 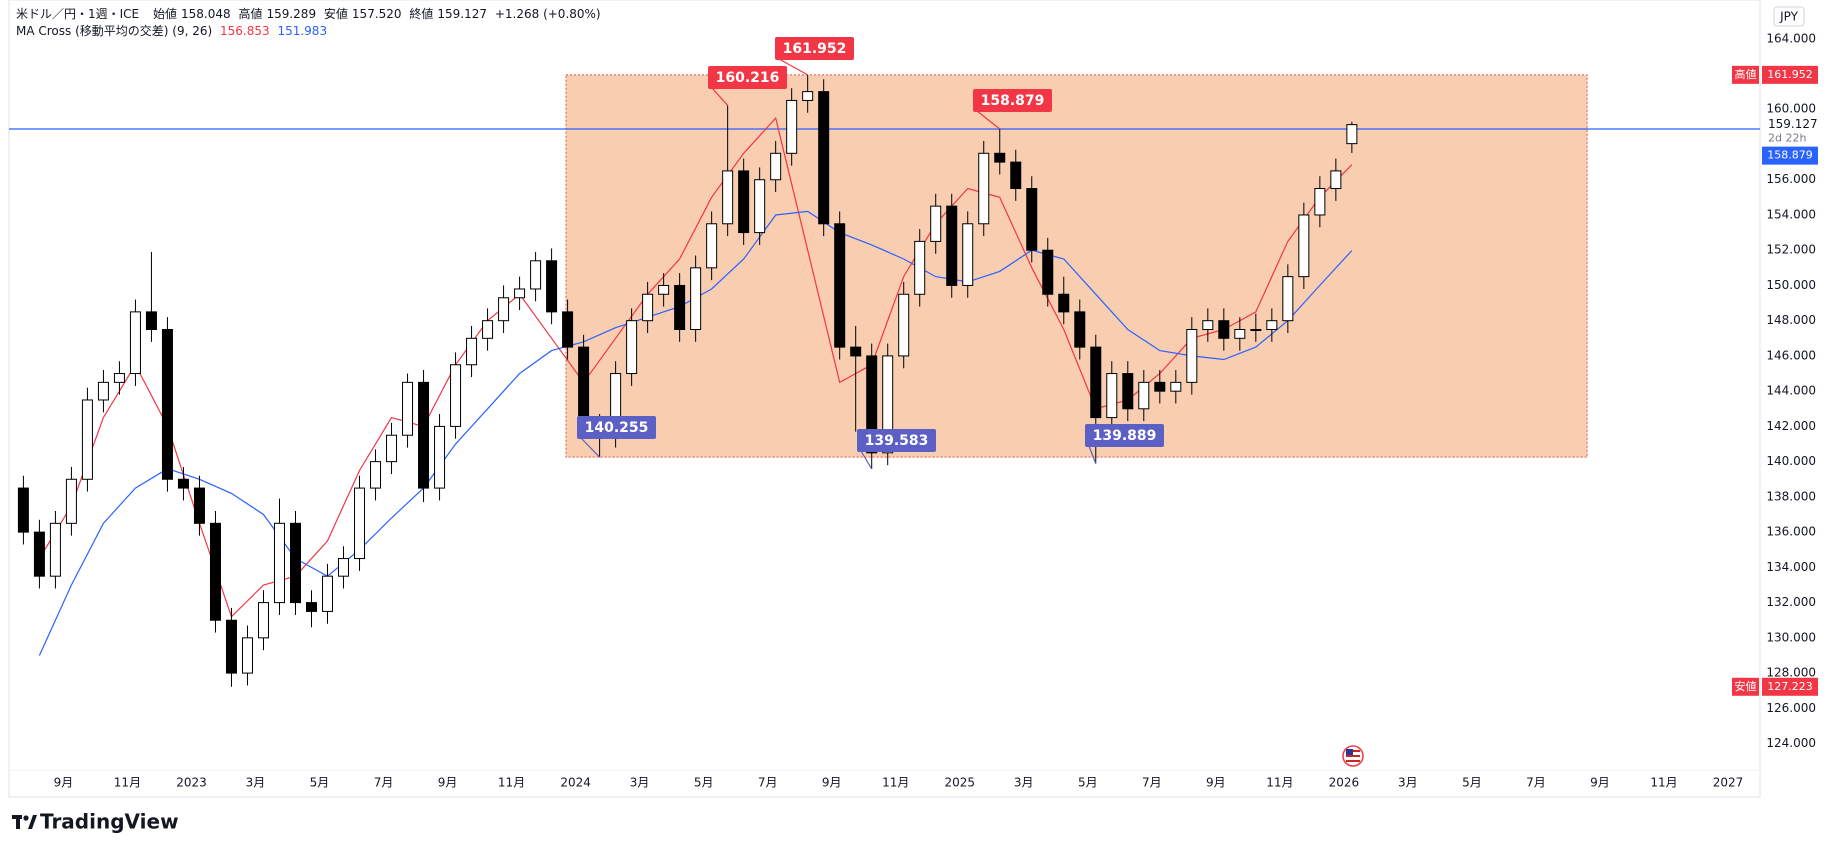 I want to click on currency: JPY, so click(x=1789, y=17).